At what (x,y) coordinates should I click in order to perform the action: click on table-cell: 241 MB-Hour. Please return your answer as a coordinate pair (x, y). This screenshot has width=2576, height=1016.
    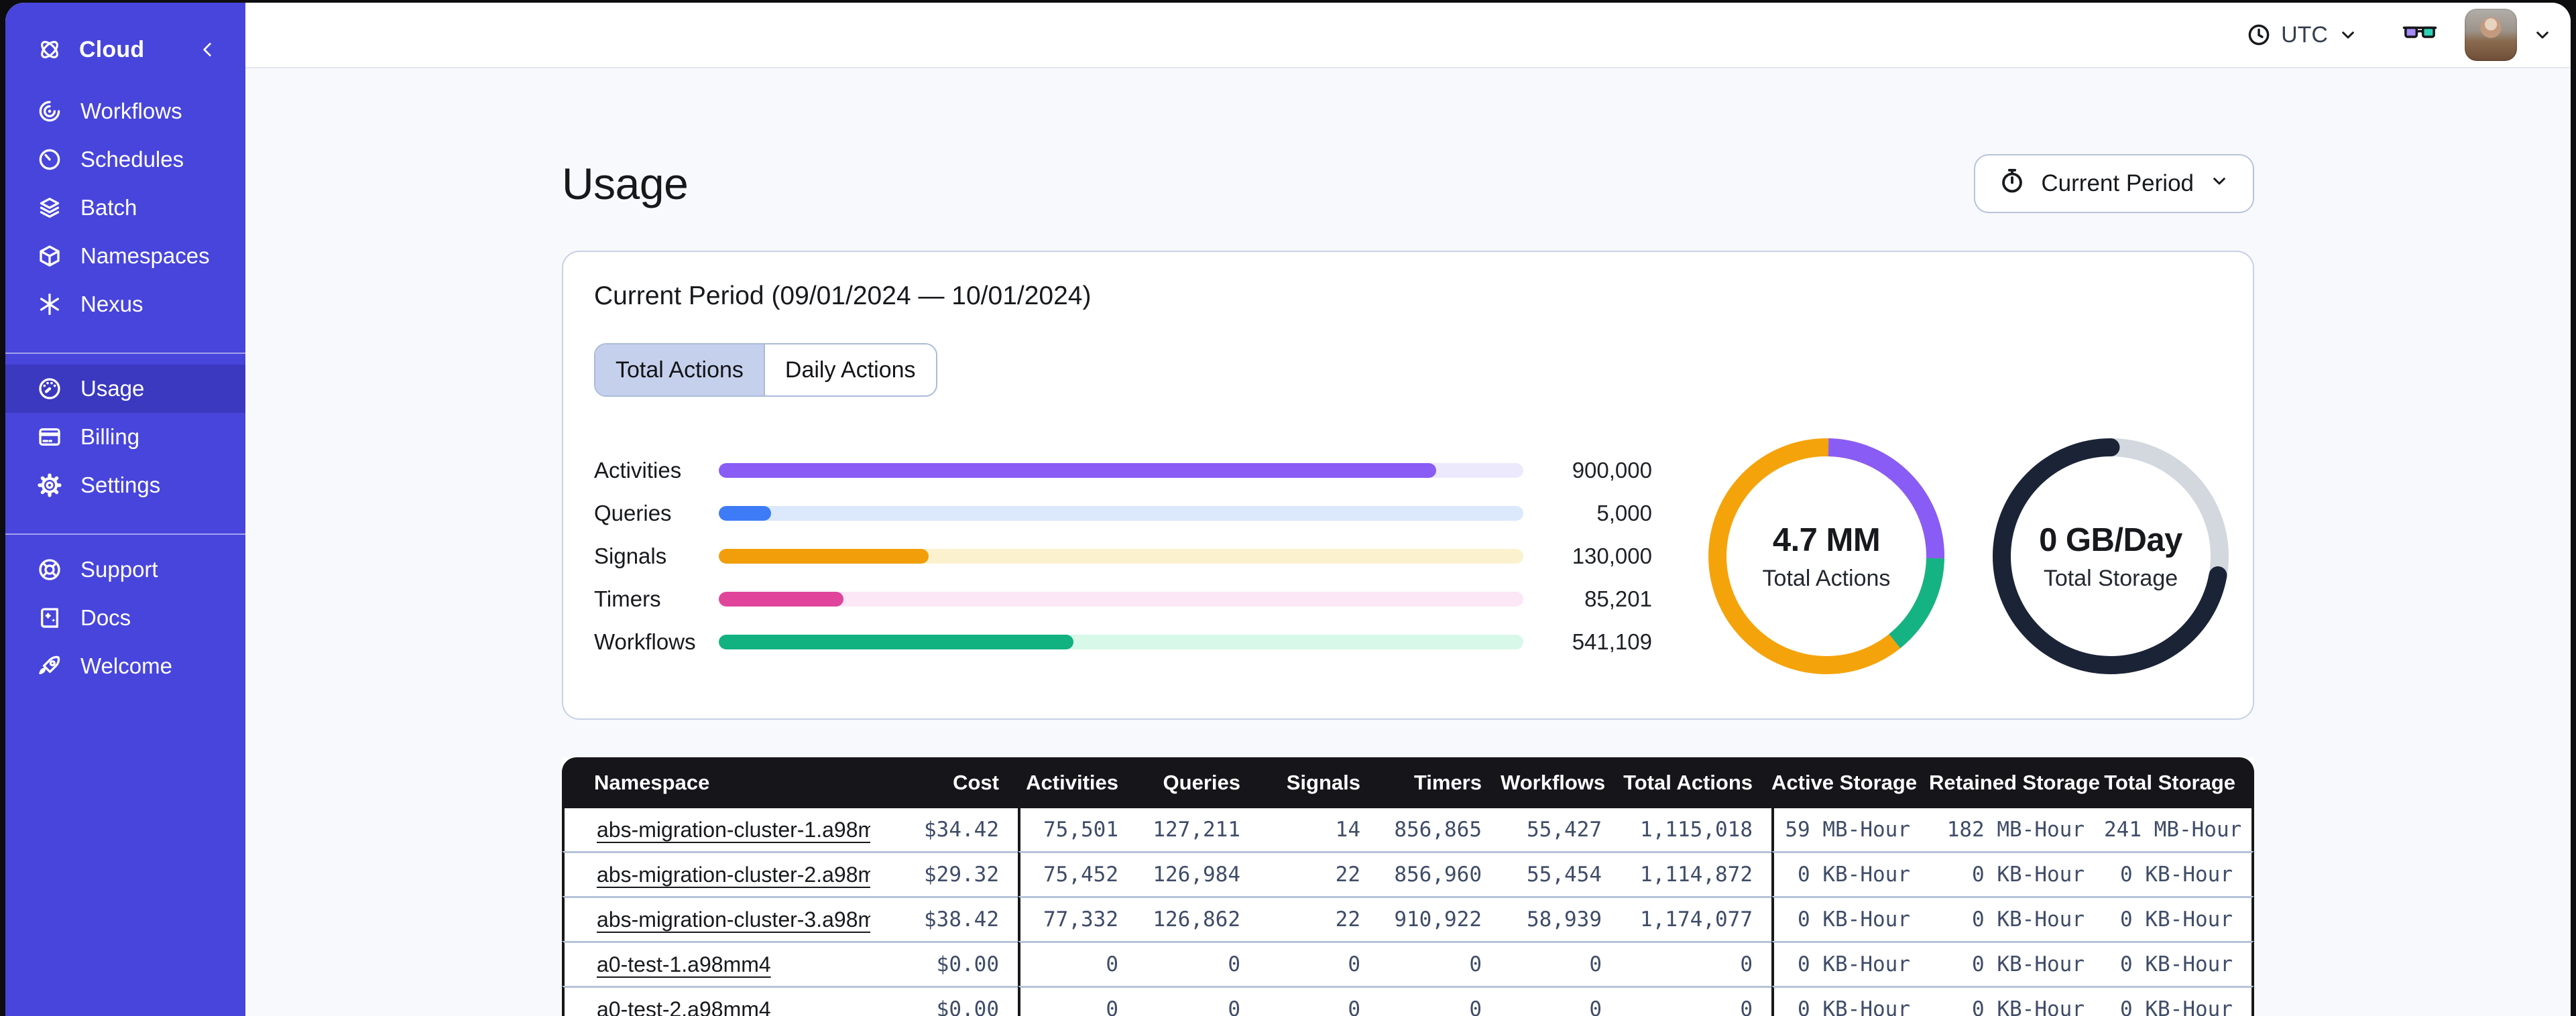
    Looking at the image, I should click on (2178, 829).